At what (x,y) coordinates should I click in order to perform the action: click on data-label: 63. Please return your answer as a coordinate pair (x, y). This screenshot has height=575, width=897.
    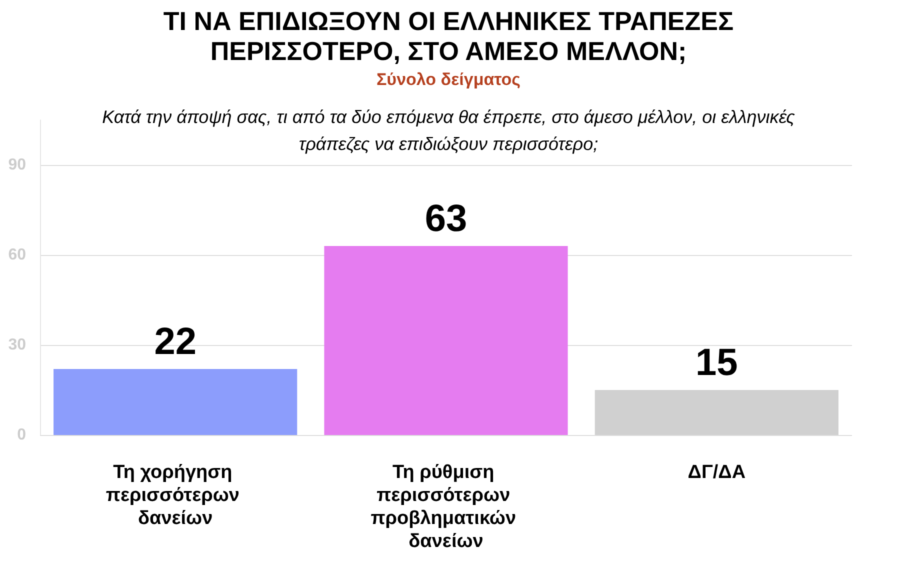
    Looking at the image, I should click on (446, 219).